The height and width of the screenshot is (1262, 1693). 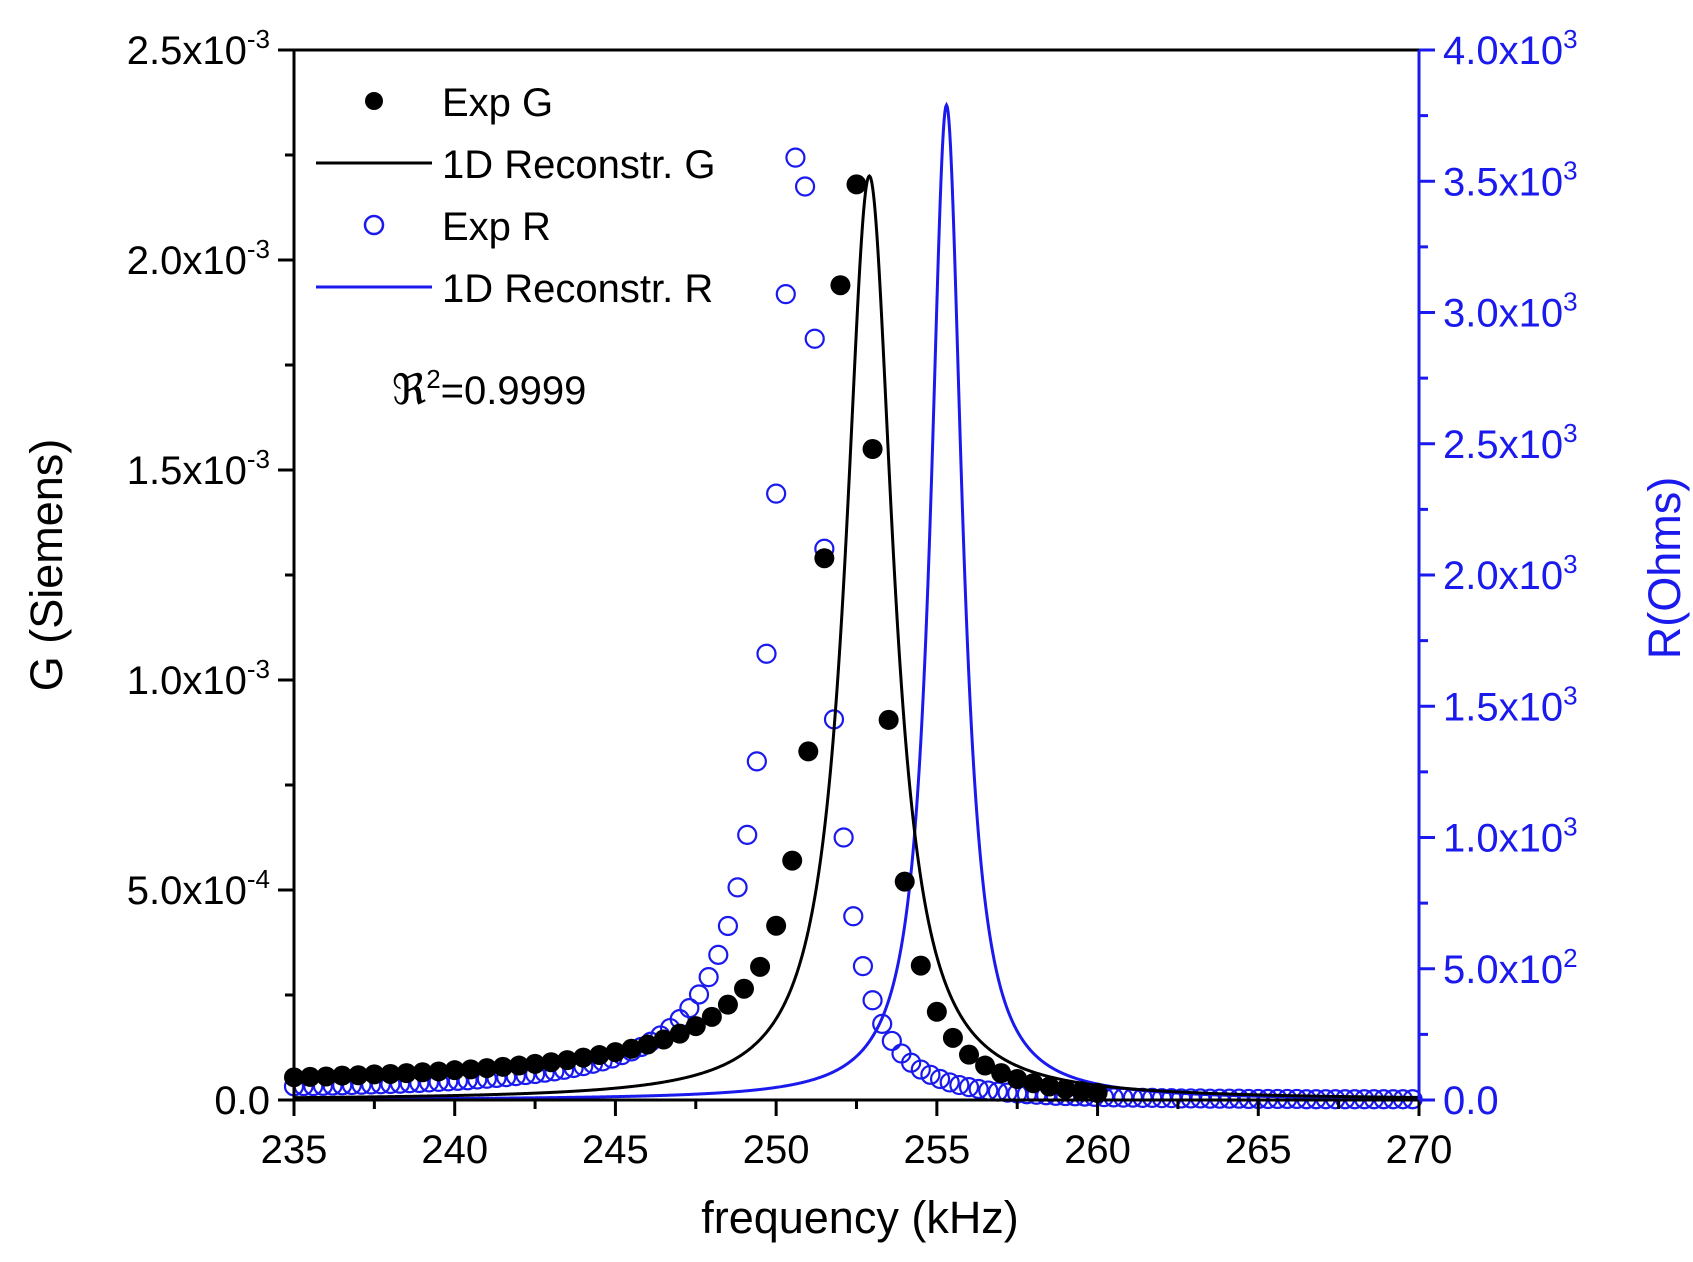 What do you see at coordinates (198, 888) in the screenshot?
I see `y-left-tick-label: 5.0x10⁻⁴` at bounding box center [198, 888].